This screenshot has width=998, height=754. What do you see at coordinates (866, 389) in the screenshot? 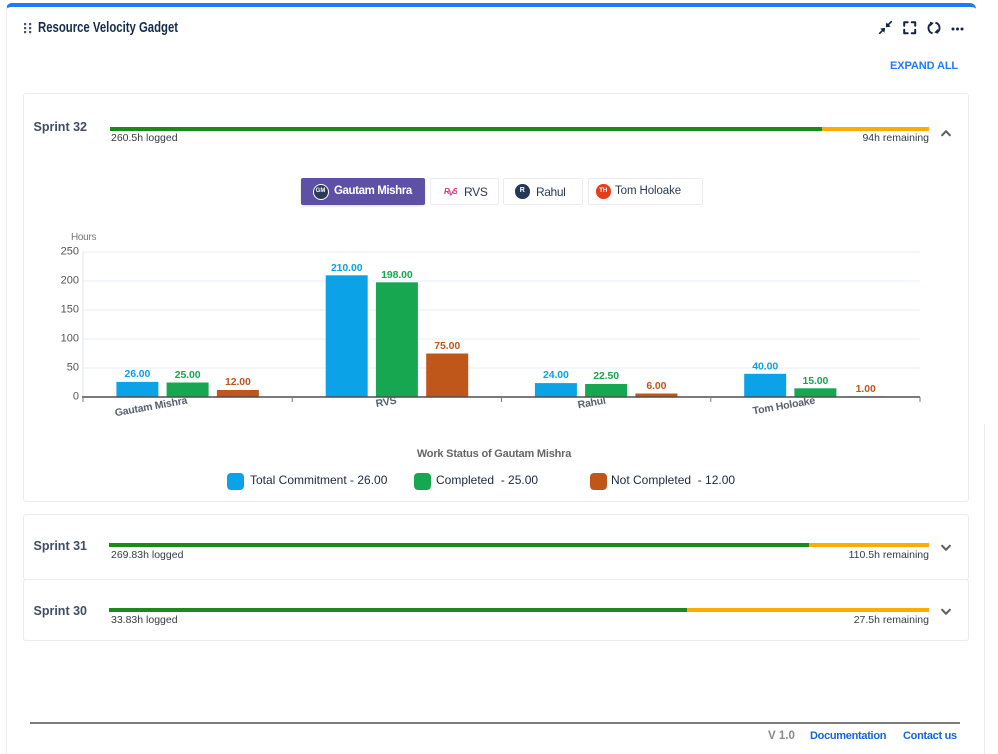
I see `svg-text: 1.00` at bounding box center [866, 389].